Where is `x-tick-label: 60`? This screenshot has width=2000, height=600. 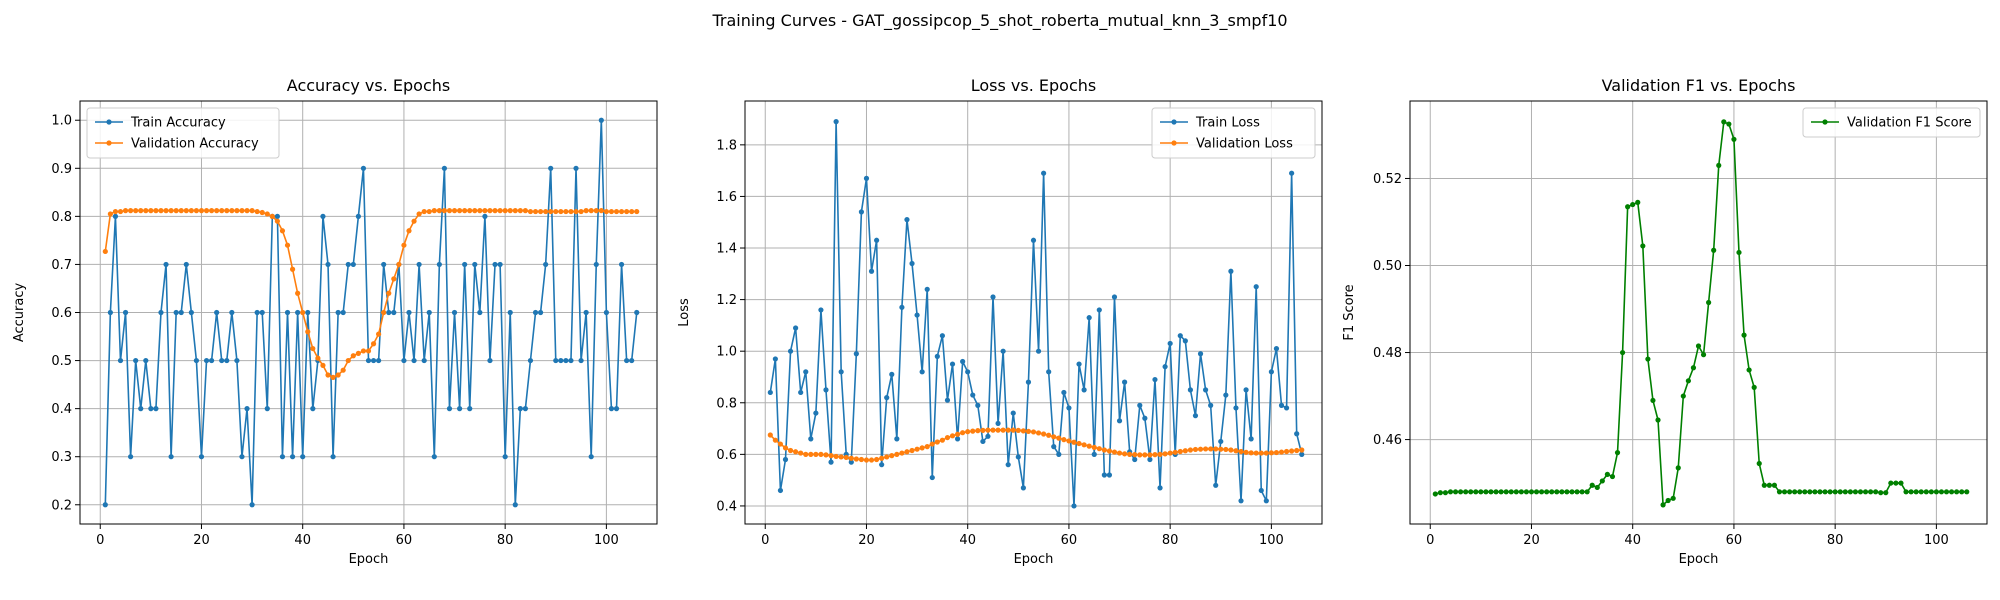
x-tick-label: 60 is located at coordinates (1069, 540).